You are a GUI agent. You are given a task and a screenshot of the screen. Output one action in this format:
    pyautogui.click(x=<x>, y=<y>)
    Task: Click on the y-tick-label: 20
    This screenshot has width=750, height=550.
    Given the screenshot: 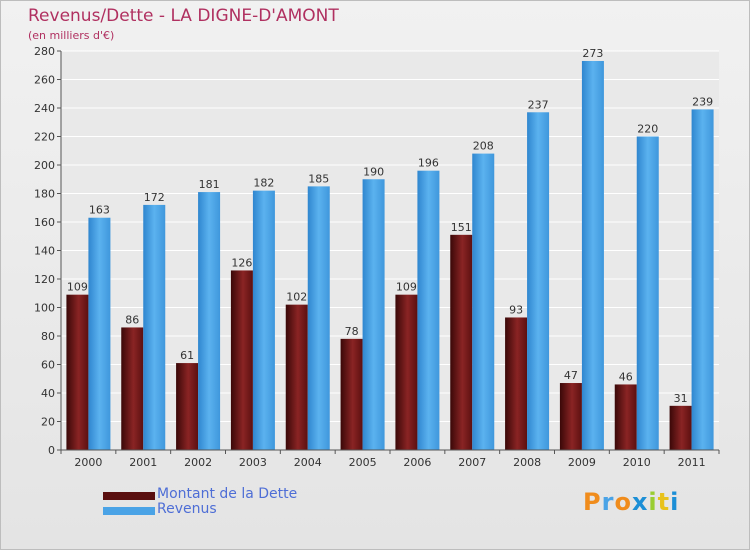 What is the action you would take?
    pyautogui.click(x=48, y=422)
    